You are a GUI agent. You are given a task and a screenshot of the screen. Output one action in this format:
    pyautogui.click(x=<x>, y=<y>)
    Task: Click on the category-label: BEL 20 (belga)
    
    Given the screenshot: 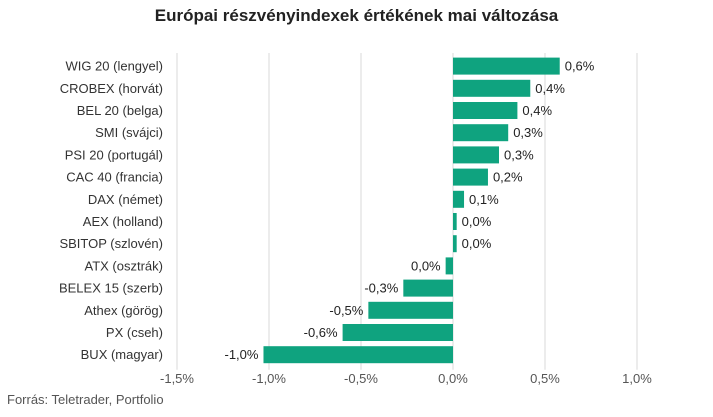 What is the action you would take?
    pyautogui.click(x=120, y=110)
    